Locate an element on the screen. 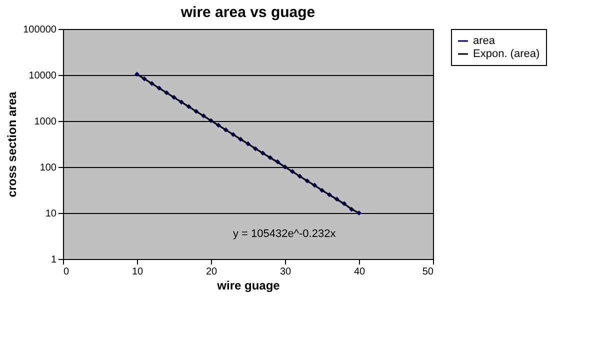 The height and width of the screenshot is (340, 600). x-tick-label: 0 is located at coordinates (67, 272).